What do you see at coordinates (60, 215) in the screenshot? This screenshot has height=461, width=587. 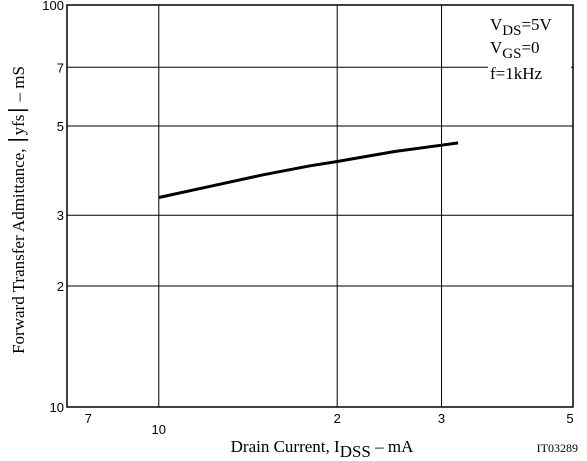 I see `y-tick-label: 3` at bounding box center [60, 215].